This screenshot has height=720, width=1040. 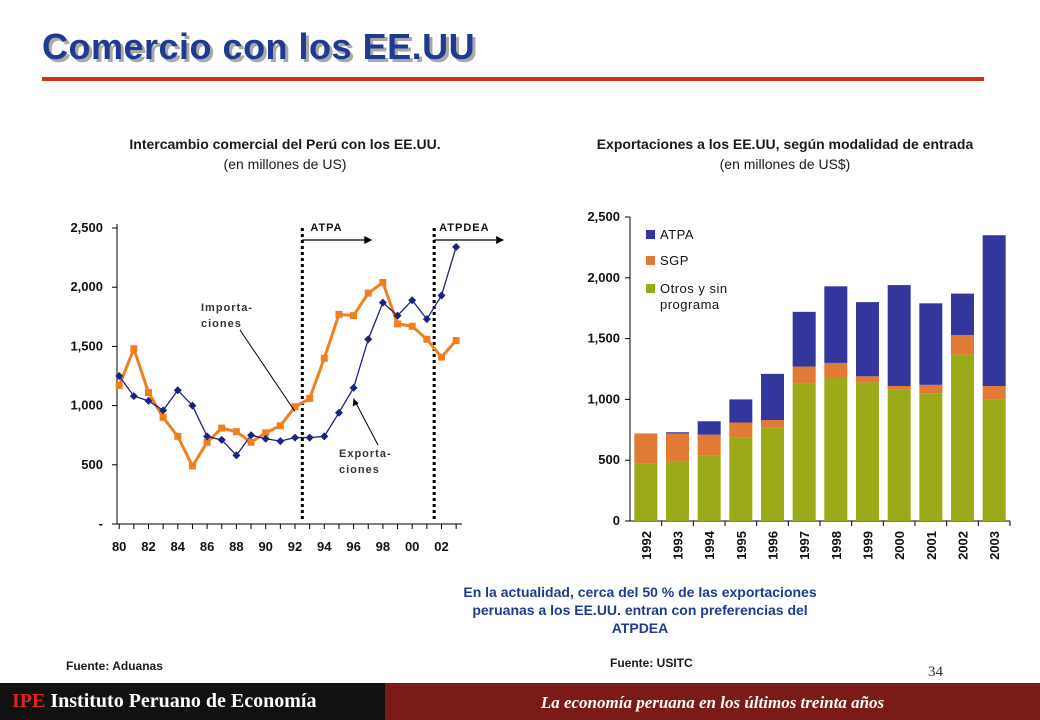 I want to click on legend-label: programa, so click(x=690, y=304).